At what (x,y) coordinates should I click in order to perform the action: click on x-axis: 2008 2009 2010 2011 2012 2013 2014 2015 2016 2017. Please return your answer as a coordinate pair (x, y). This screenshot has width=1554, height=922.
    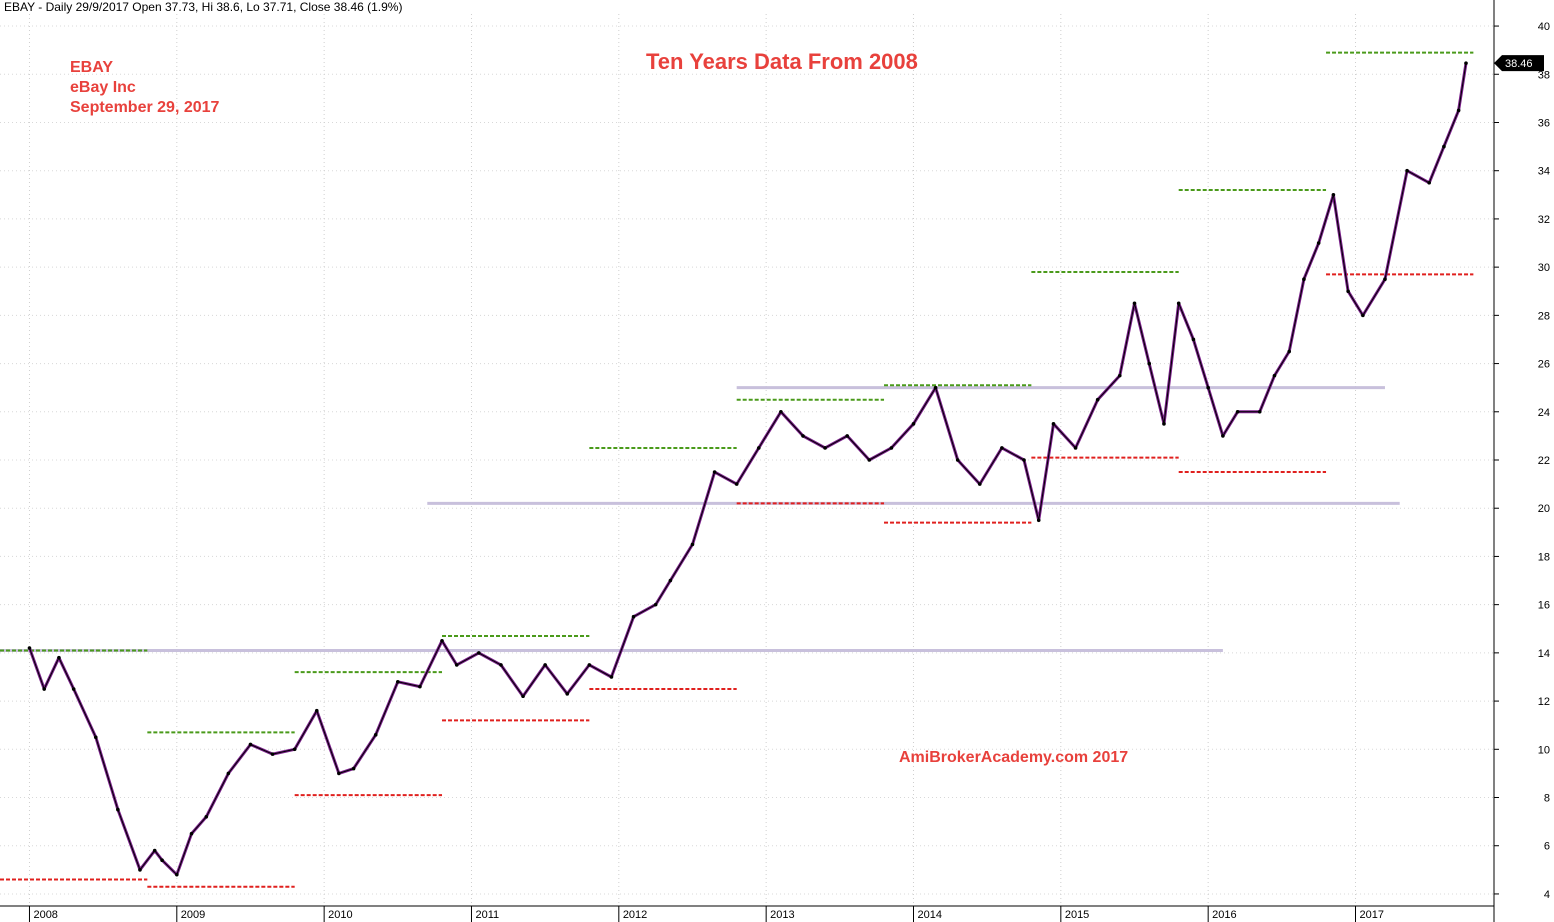
    Looking at the image, I should click on (747, 913).